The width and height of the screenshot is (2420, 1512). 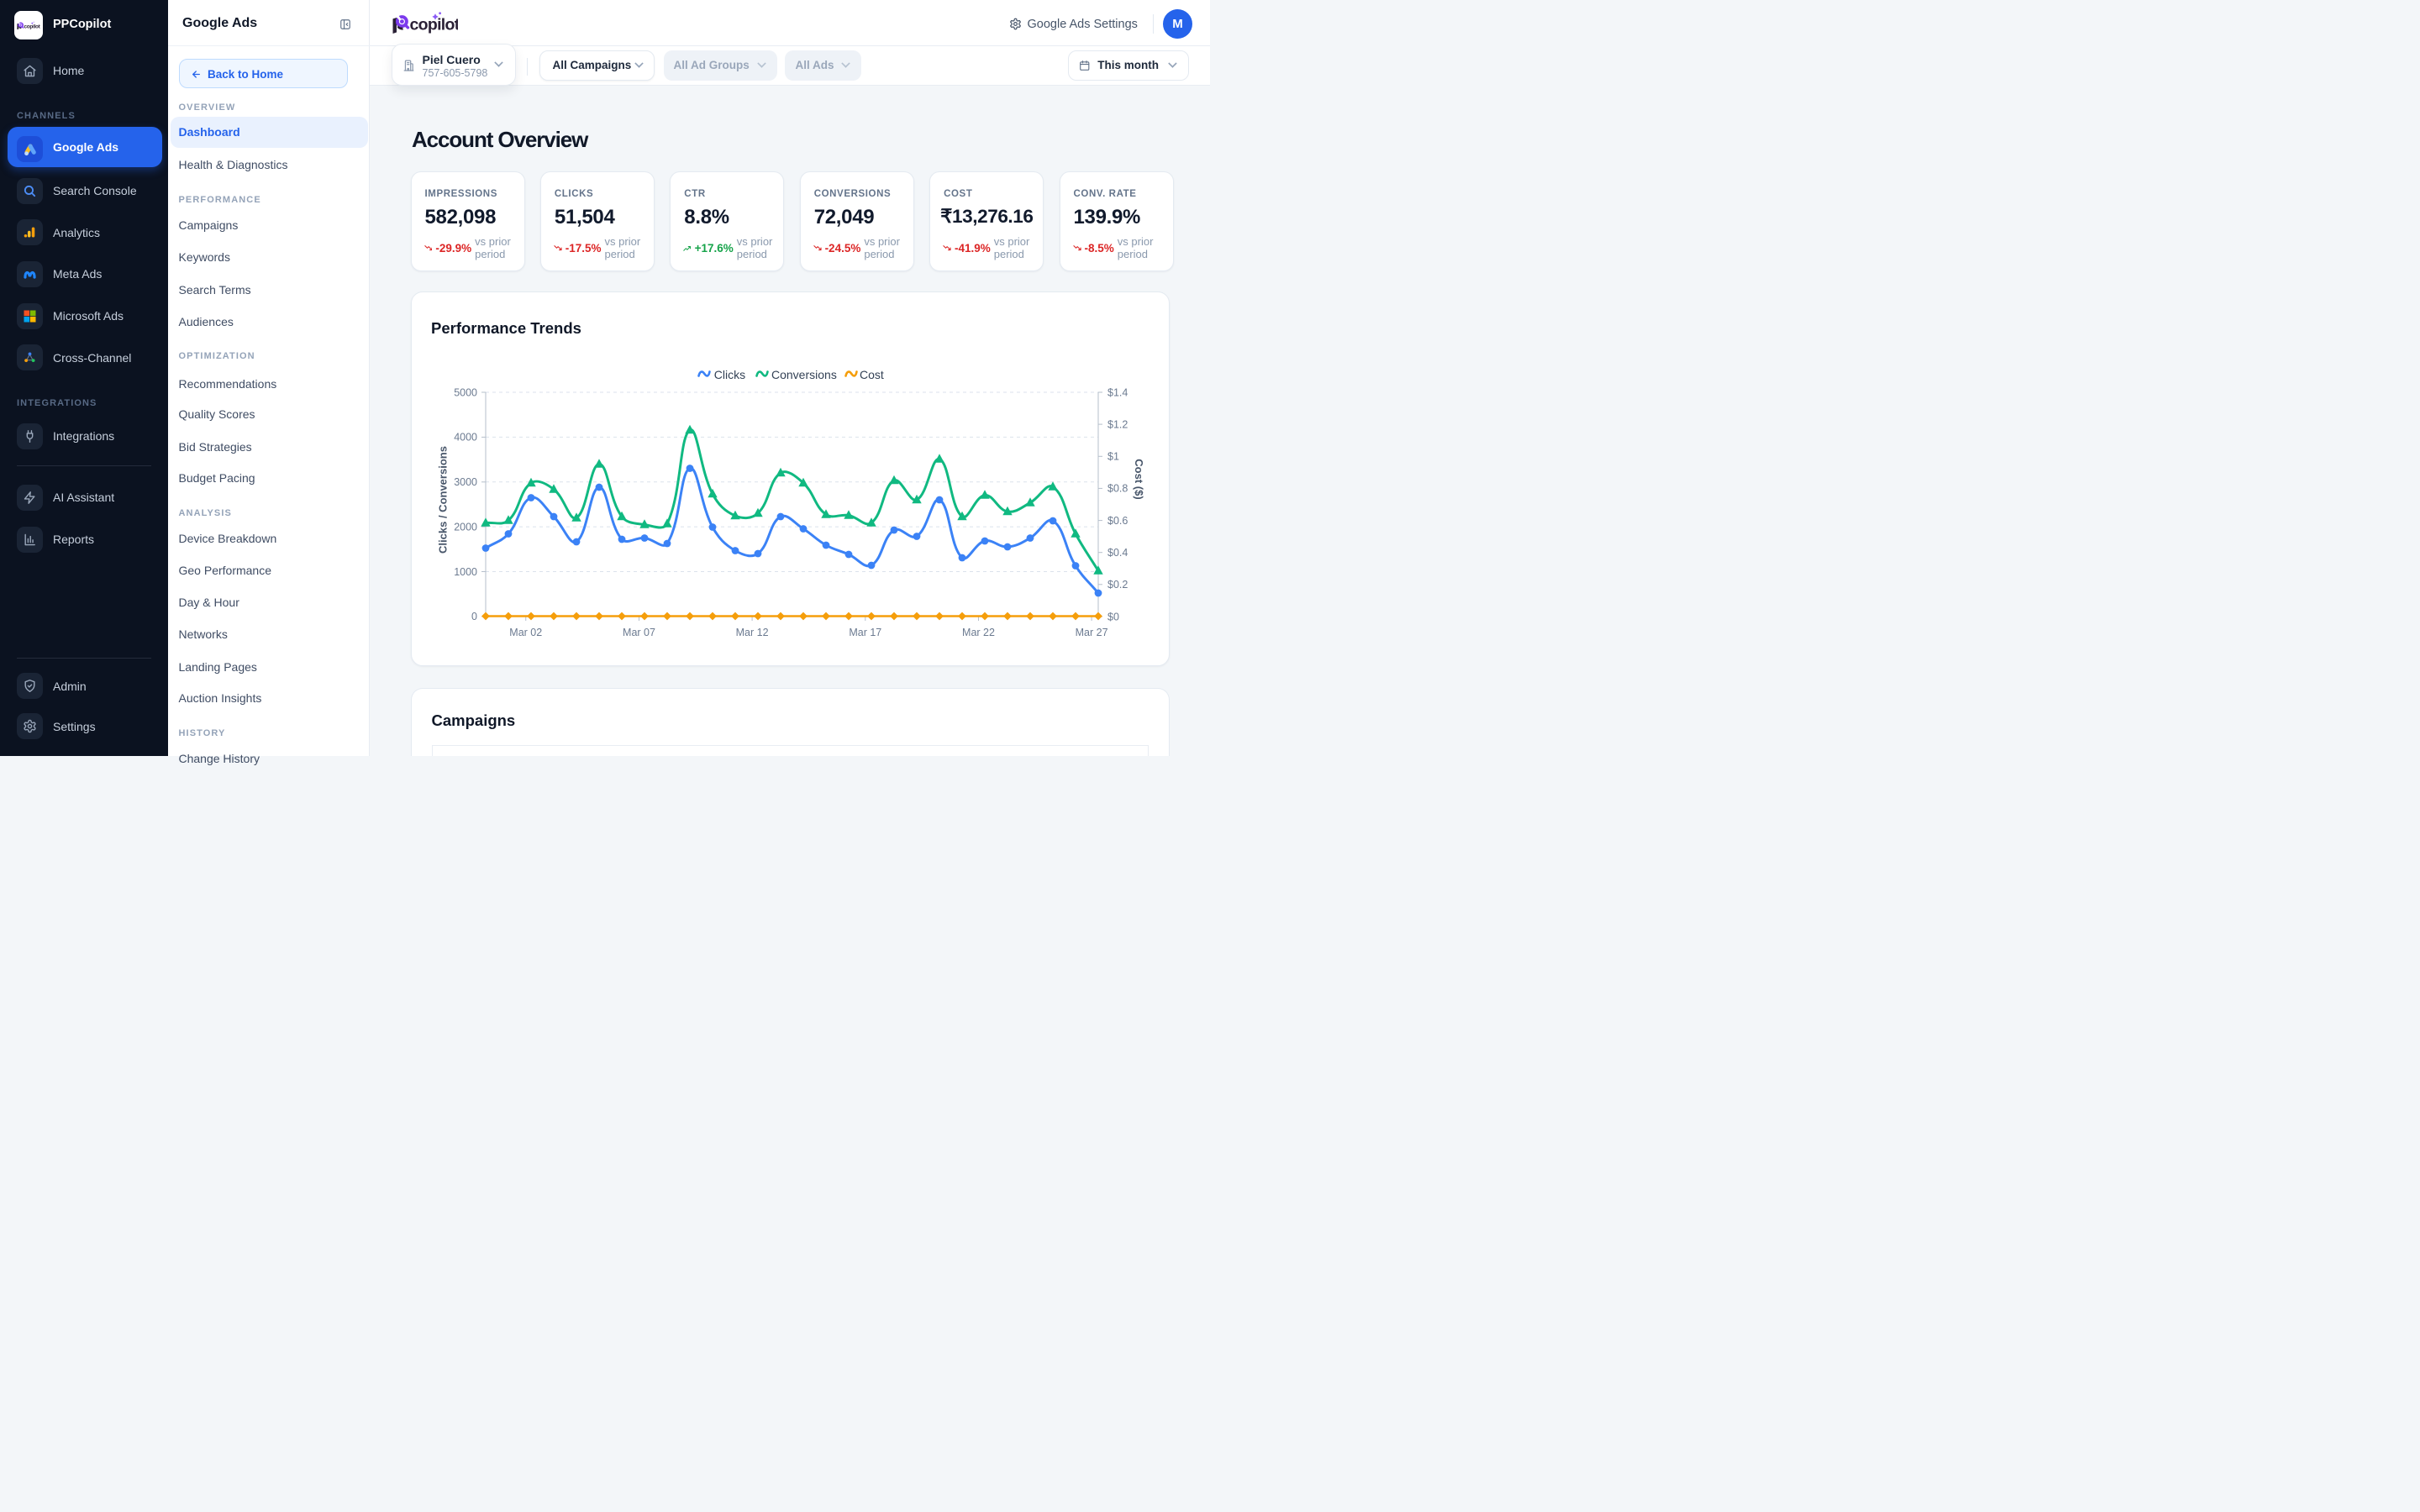 What do you see at coordinates (525, 632) in the screenshot?
I see `svg-text: Mar 02` at bounding box center [525, 632].